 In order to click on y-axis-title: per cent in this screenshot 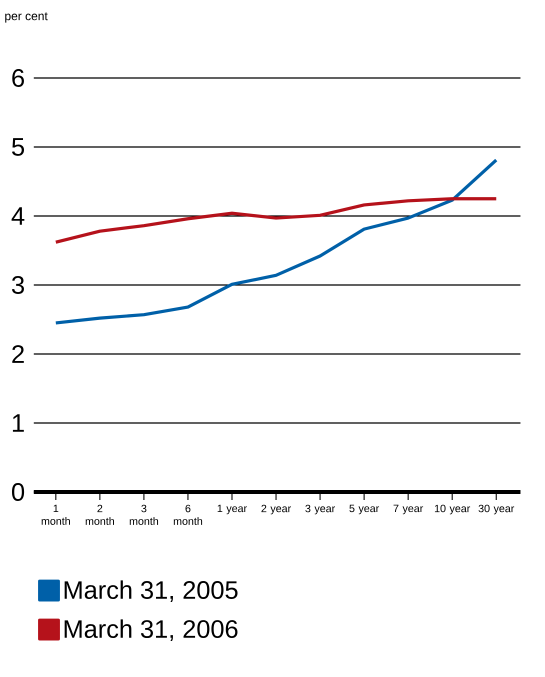, I will do `click(26, 17)`.